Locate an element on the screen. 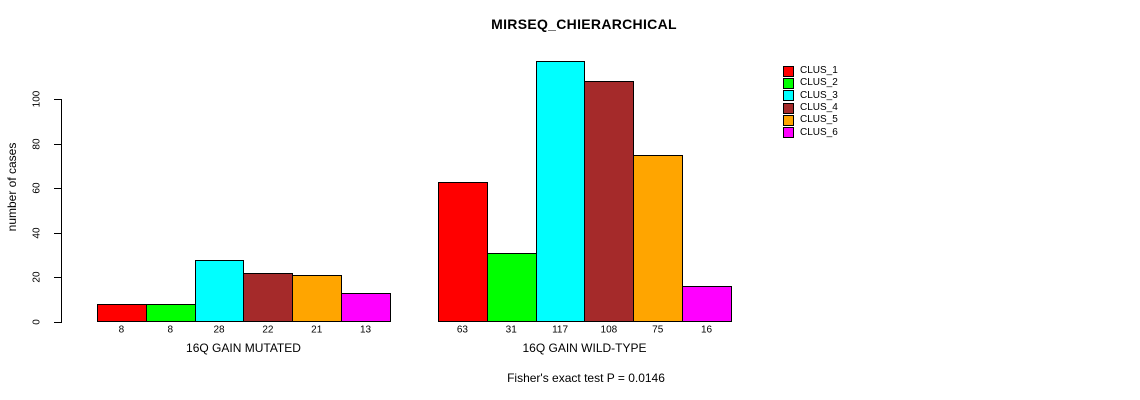 This screenshot has width=1140, height=400. bar-clus_2-group0 is located at coordinates (170, 313).